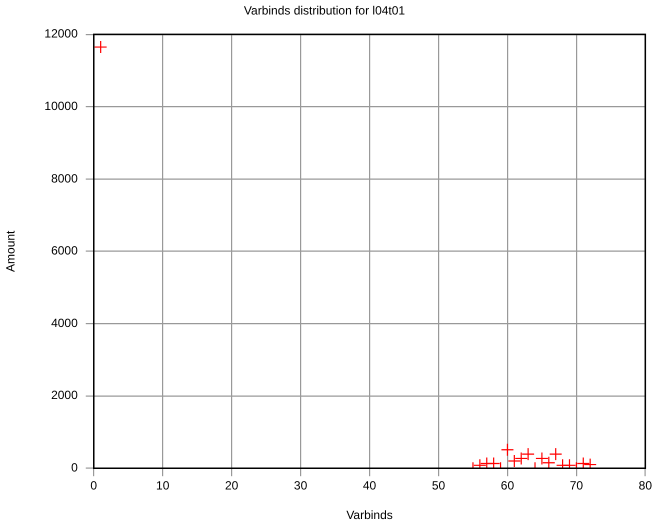  I want to click on x-tick-label: 0, so click(94, 485).